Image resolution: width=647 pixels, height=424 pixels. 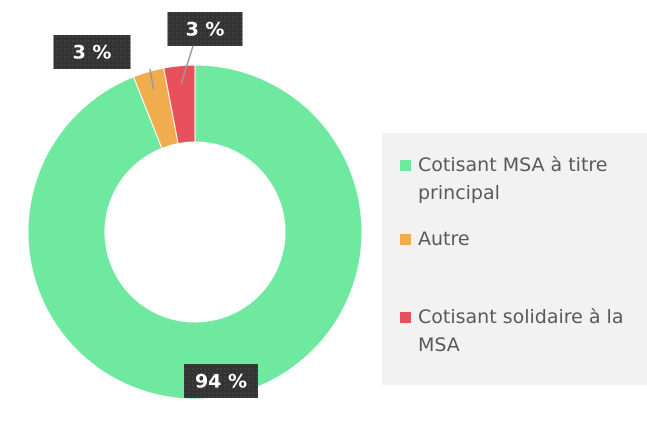 I want to click on legend-item: Cotisant MSA à titre principal, so click(x=522, y=179).